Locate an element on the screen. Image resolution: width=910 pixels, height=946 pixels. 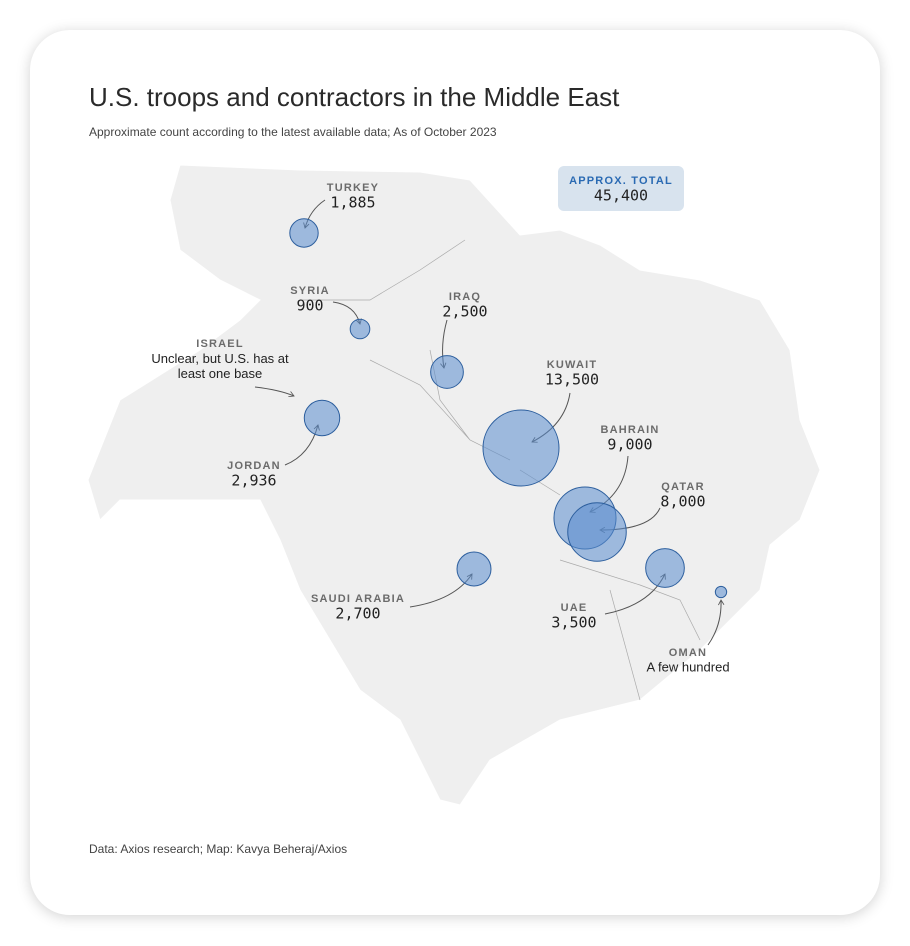
country-label: A few hundred is located at coordinates (687, 666).